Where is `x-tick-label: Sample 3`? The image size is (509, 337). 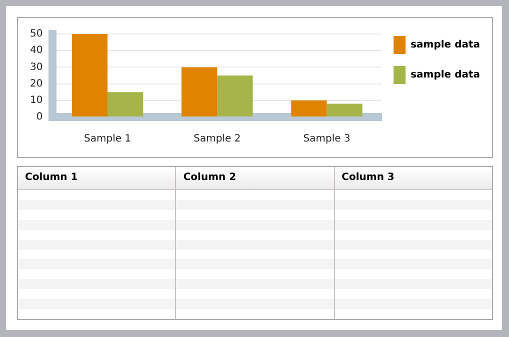 x-tick-label: Sample 3 is located at coordinates (326, 139).